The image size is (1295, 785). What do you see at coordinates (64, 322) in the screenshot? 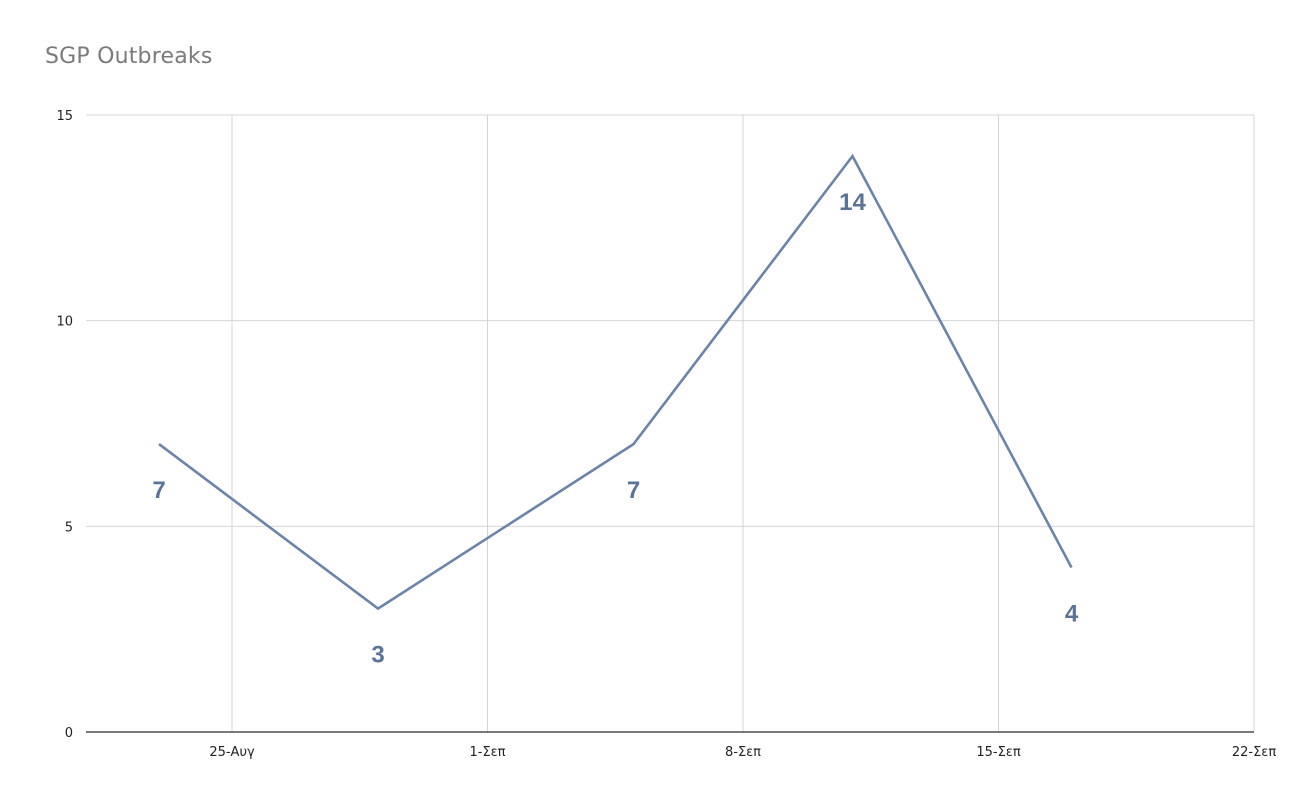
I see `y-tick-label: 10` at bounding box center [64, 322].